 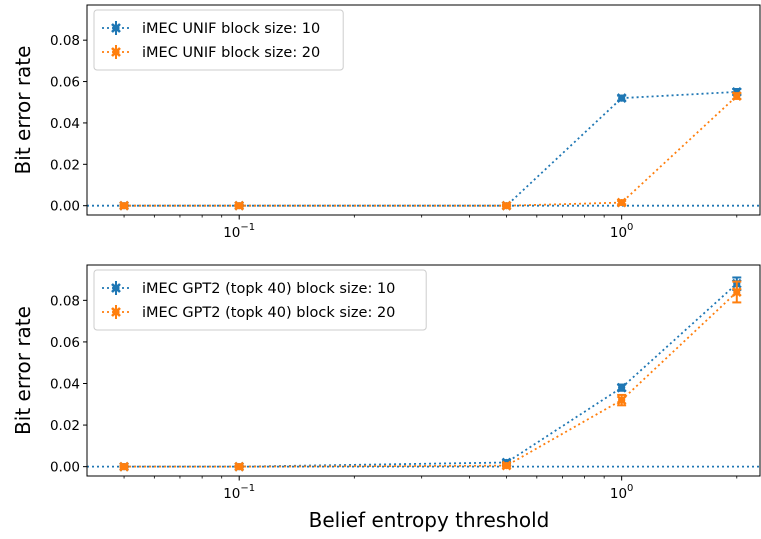 What do you see at coordinates (231, 29) in the screenshot?
I see `legend-label: iMEC UNIF block size: 10` at bounding box center [231, 29].